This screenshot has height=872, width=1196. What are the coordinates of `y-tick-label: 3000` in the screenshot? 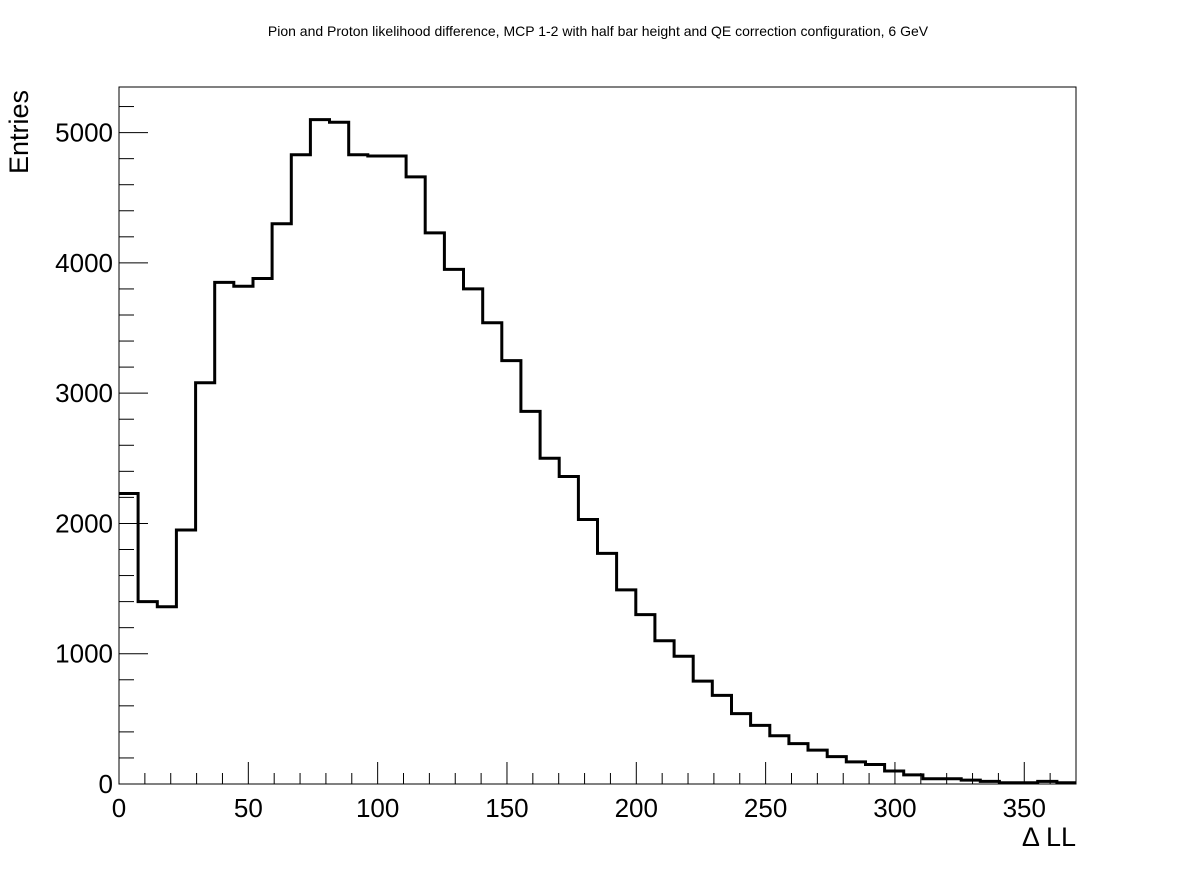 It's located at (84, 393).